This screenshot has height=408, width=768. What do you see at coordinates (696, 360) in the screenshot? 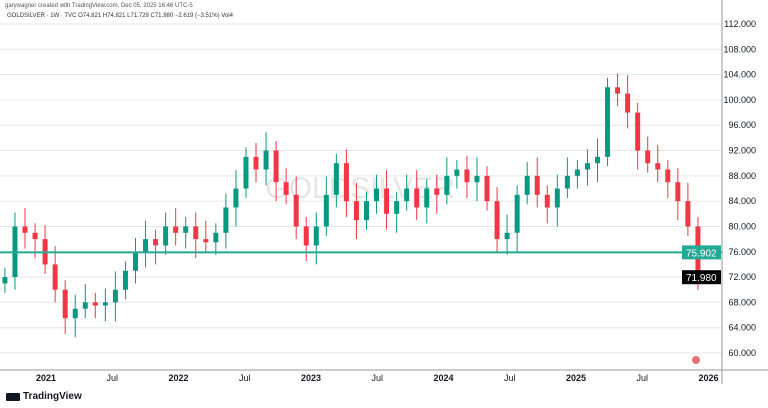
I see `us-flag-event-icon` at bounding box center [696, 360].